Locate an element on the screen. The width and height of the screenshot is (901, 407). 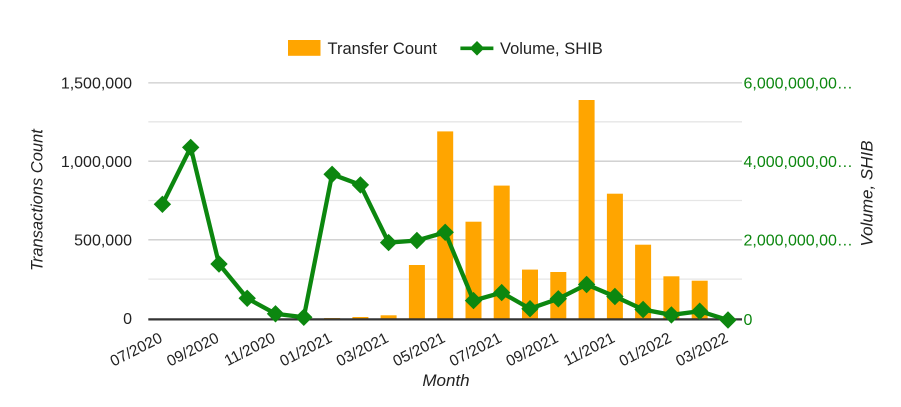
svg-text: Month is located at coordinates (445, 380).